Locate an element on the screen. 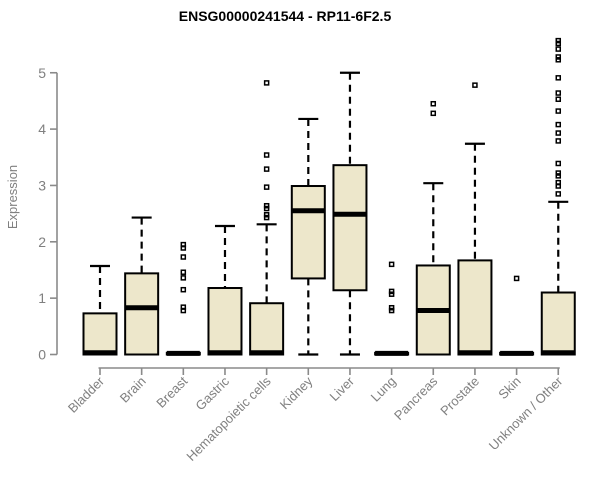  boxplot-hematopoietic-cells is located at coordinates (267, 218).